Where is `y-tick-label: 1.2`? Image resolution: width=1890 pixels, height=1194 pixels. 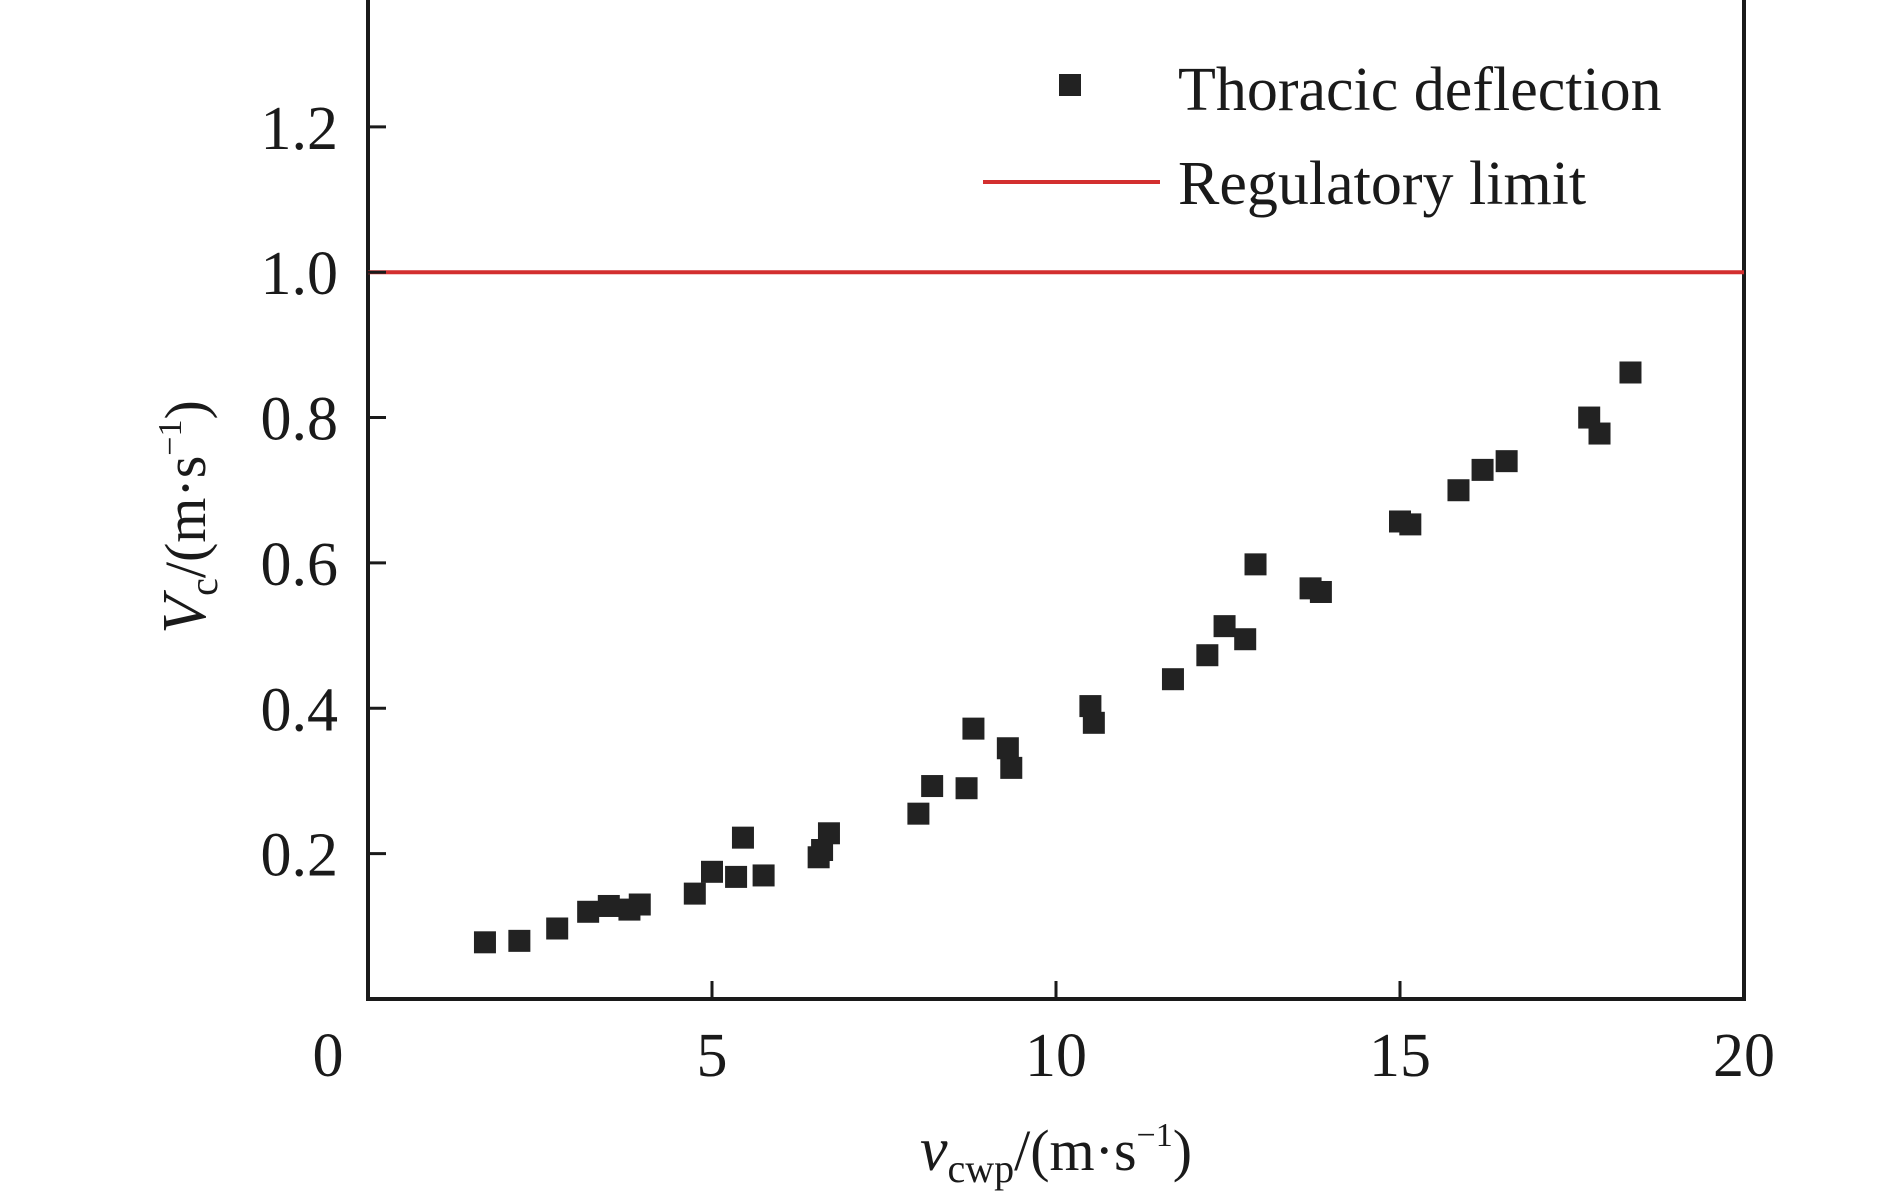 y-tick-label: 1.2 is located at coordinates (300, 129).